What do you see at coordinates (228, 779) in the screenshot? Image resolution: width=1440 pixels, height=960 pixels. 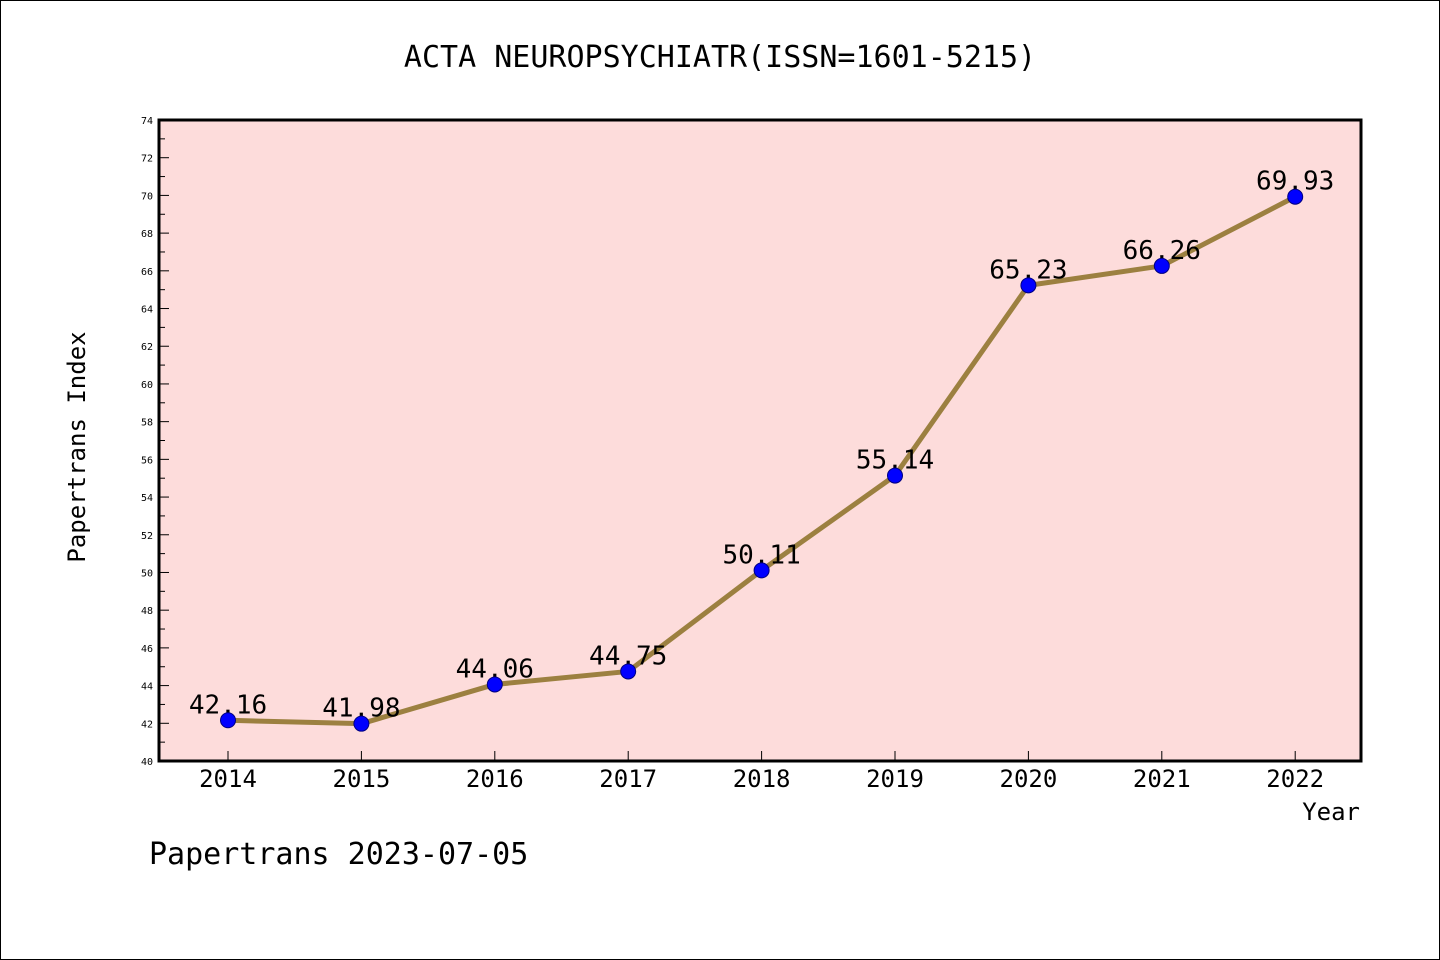 I see `x-tick-label: 2014` at bounding box center [228, 779].